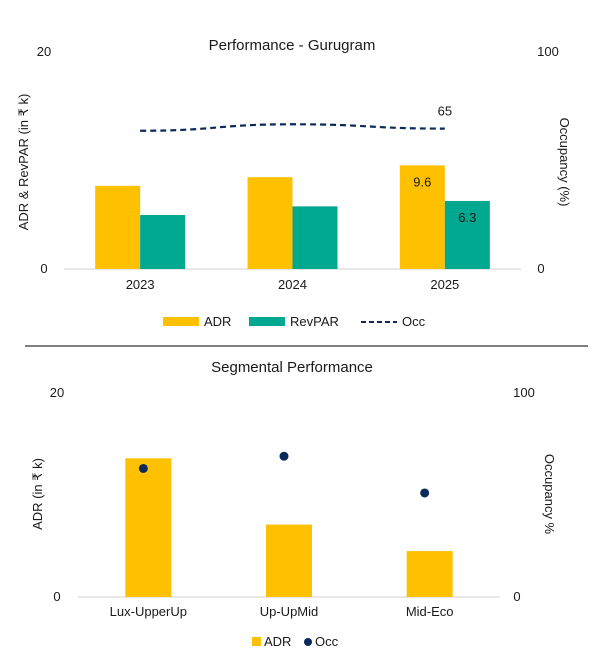 The image size is (594, 662). What do you see at coordinates (37, 494) in the screenshot?
I see `chart2-ylabel: ADR (in ₹ k)` at bounding box center [37, 494].